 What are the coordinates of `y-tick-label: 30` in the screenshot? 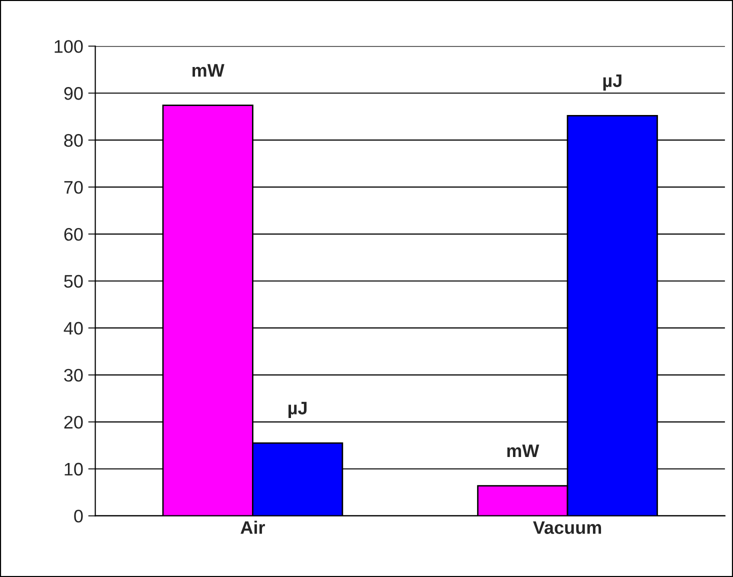 It's located at (73, 375).